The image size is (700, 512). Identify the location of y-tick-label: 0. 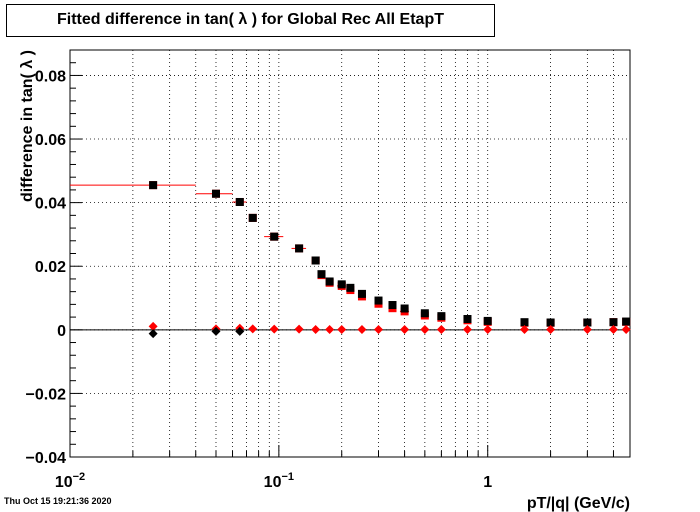
(61, 331).